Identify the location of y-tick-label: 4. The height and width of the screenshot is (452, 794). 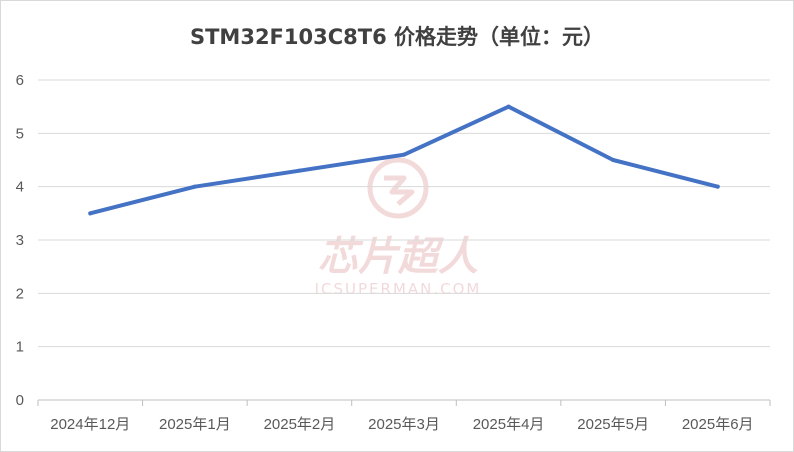
(20, 187).